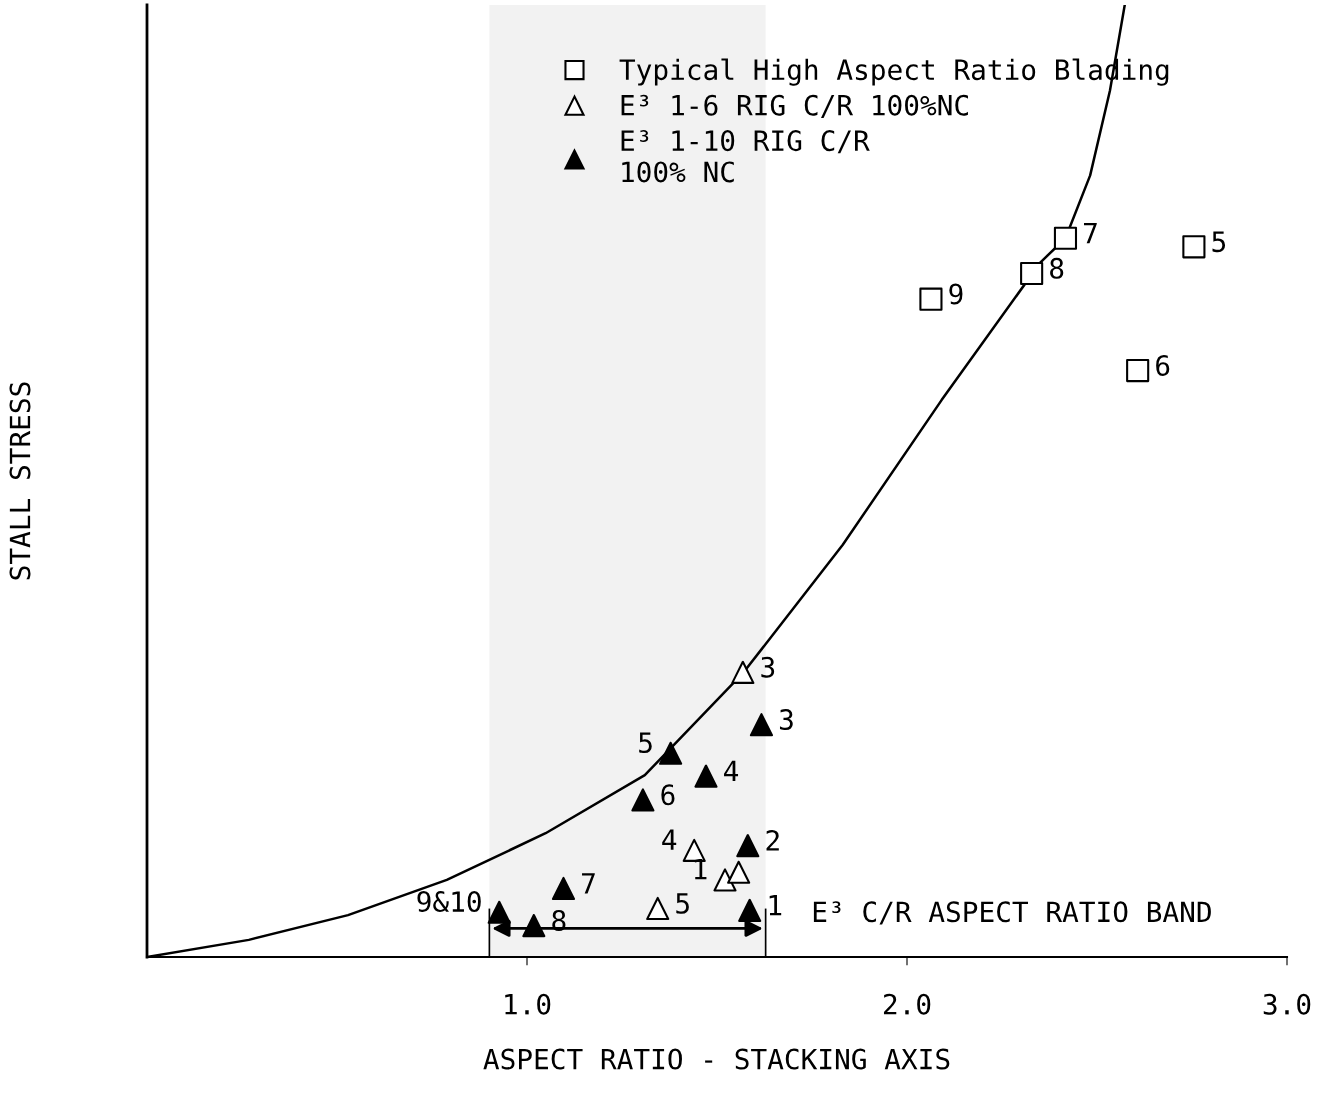 This screenshot has height=1103, width=1319. I want to click on annotation: 2, so click(772, 840).